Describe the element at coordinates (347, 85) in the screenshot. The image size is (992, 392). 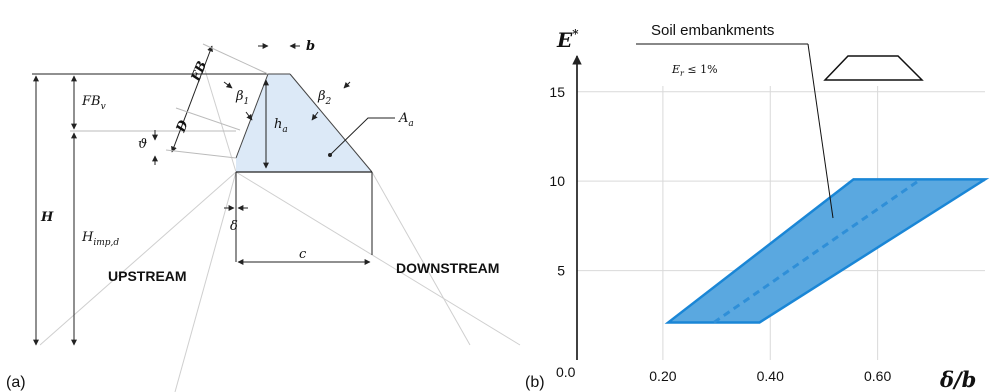
I see `crest-arrow-right` at that location.